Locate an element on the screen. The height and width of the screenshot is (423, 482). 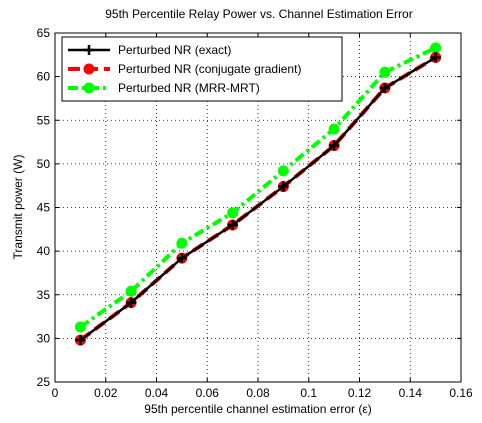
x-tick-label: 0.12 is located at coordinates (360, 393).